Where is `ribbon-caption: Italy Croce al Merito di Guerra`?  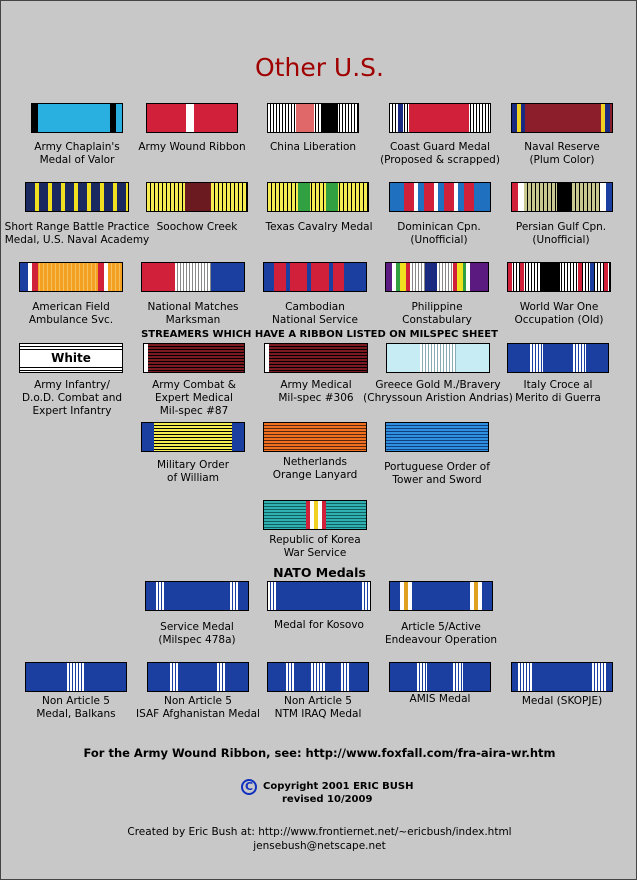 ribbon-caption: Italy Croce al Merito di Guerra is located at coordinates (558, 391).